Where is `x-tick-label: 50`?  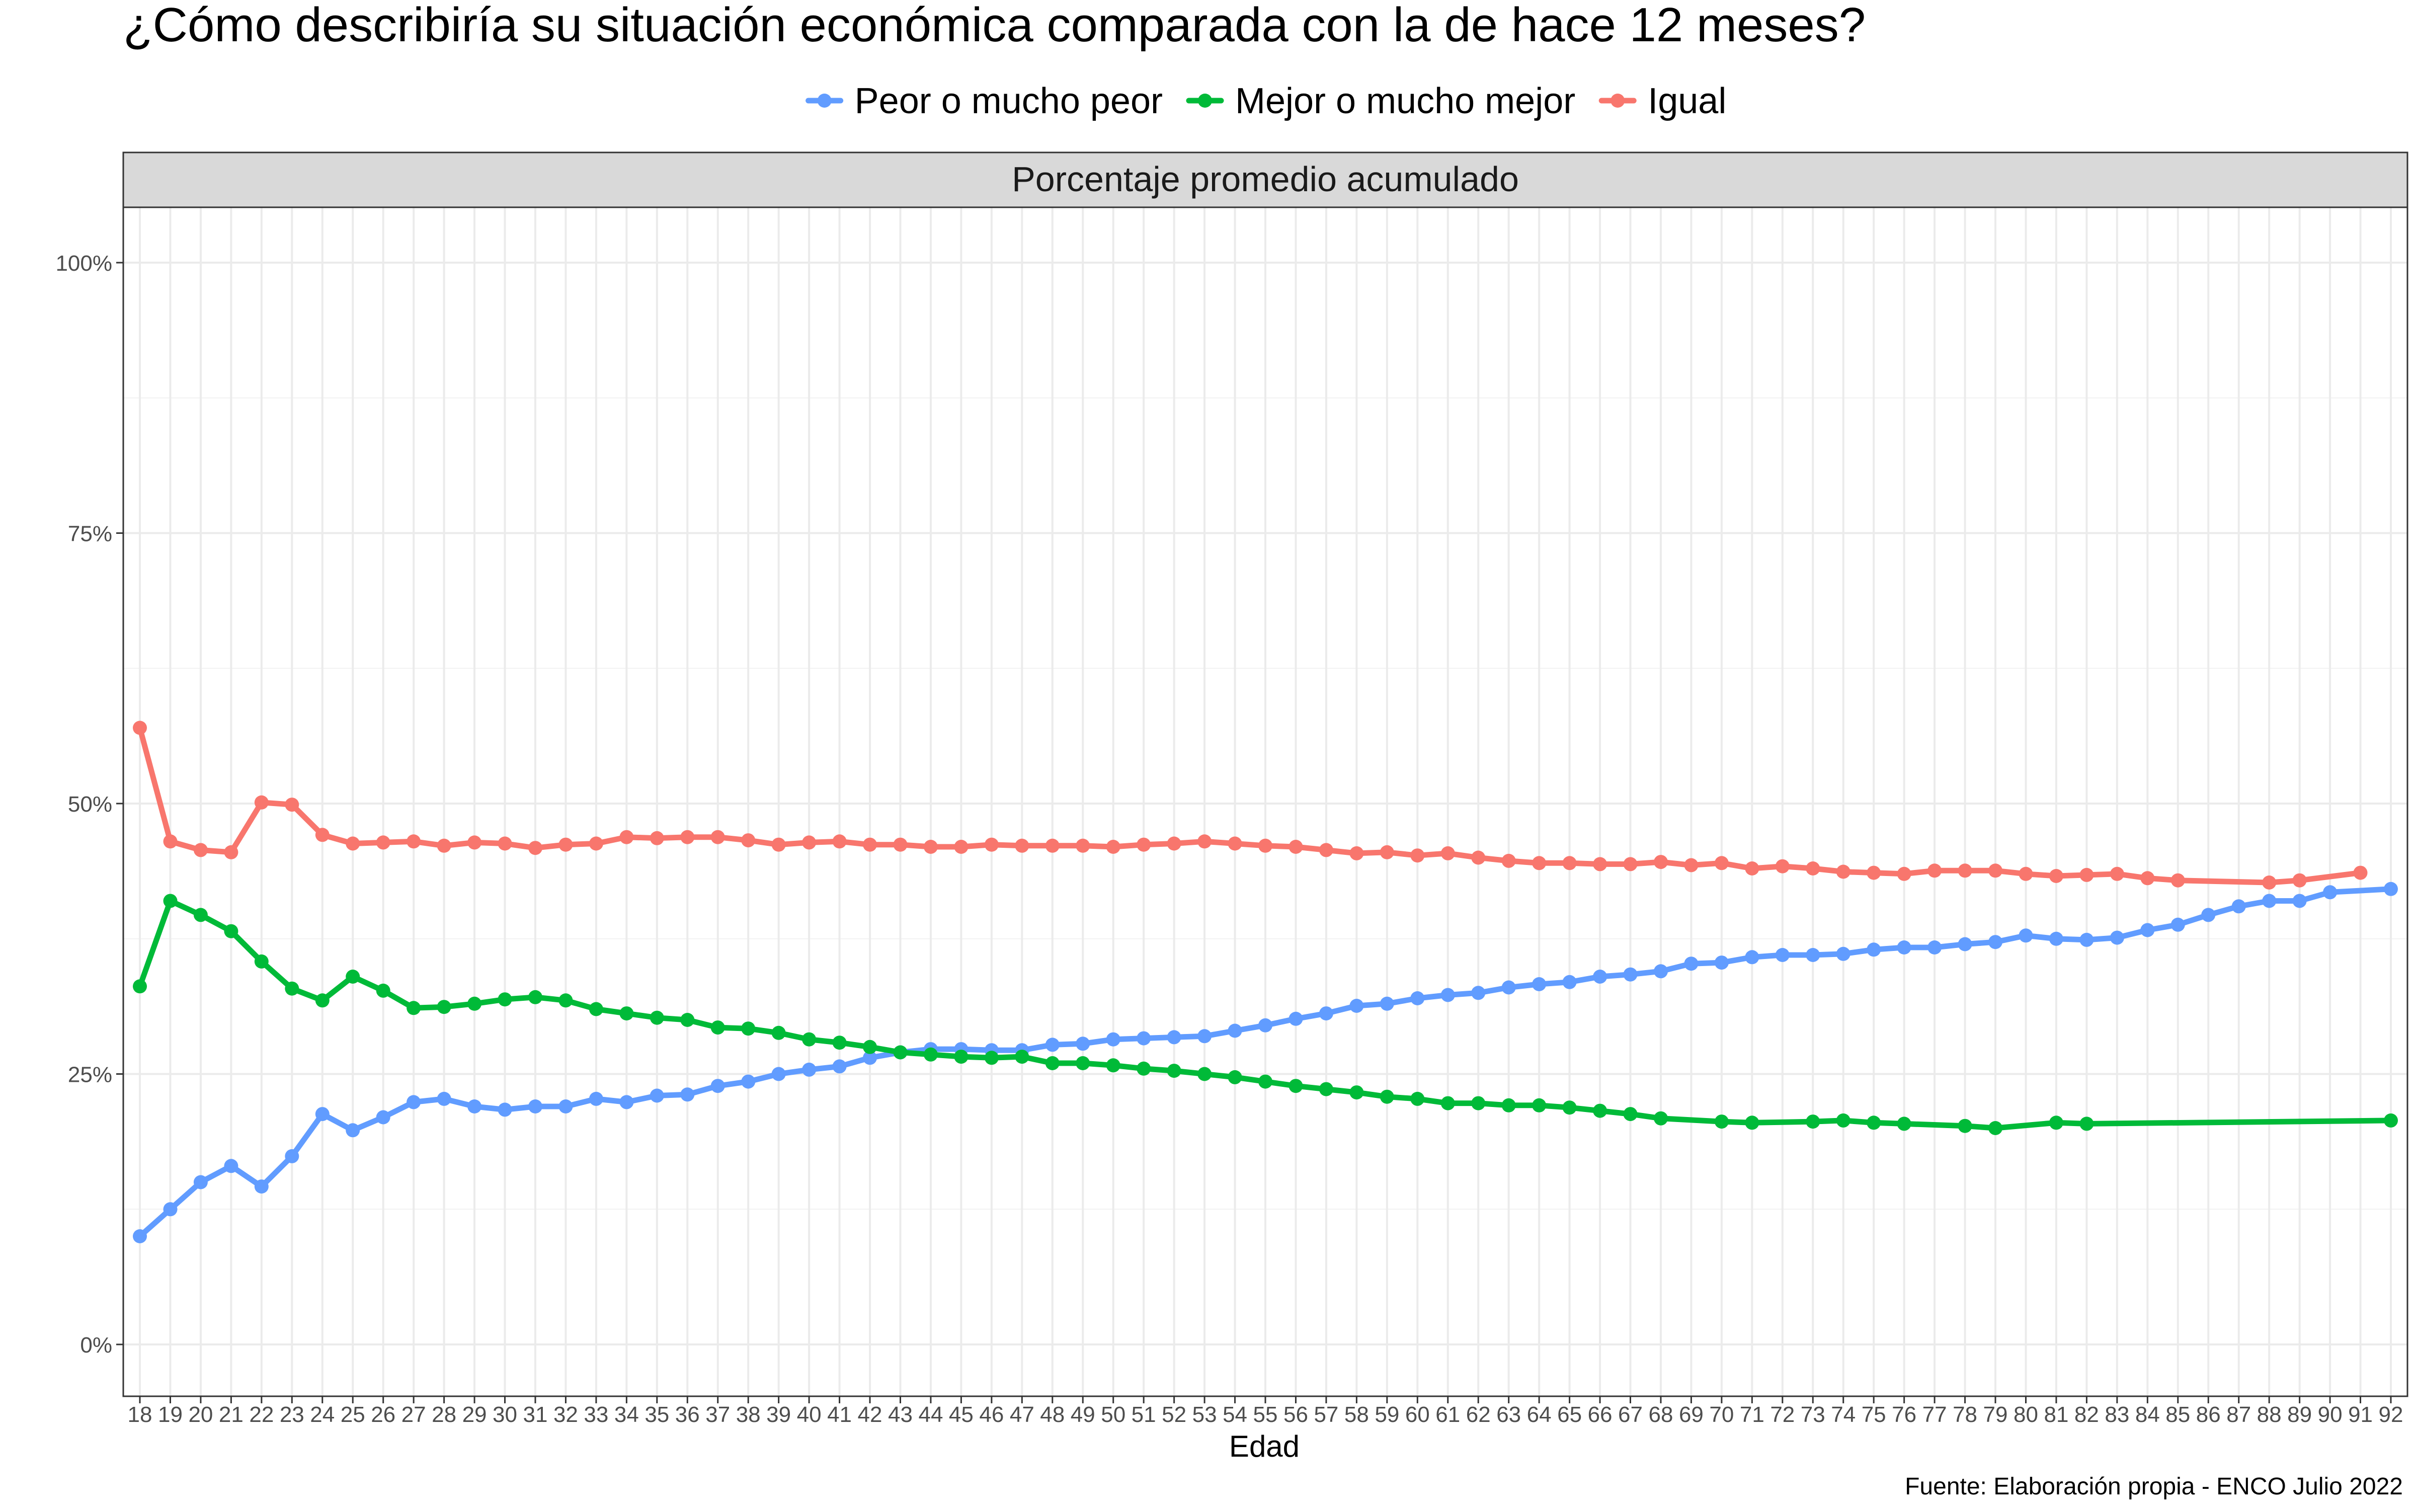
x-tick-label: 50 is located at coordinates (1113, 1414).